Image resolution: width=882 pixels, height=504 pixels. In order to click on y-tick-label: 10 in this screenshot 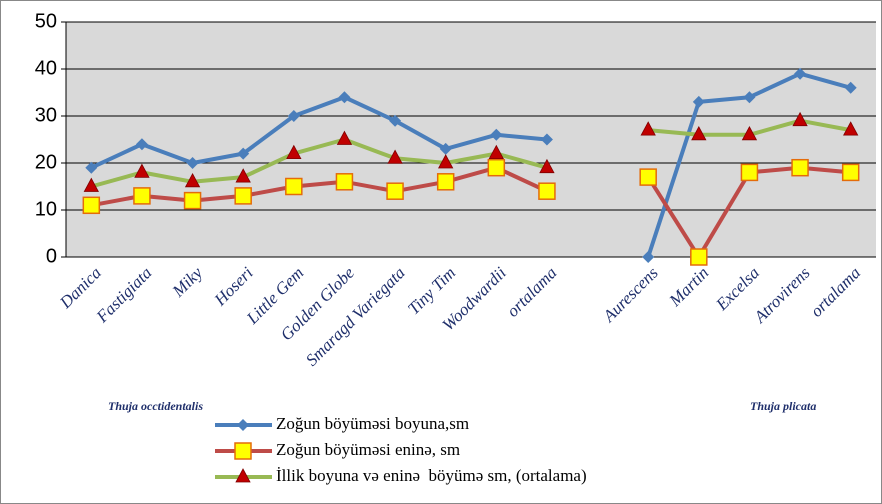, I will do `click(46, 209)`.